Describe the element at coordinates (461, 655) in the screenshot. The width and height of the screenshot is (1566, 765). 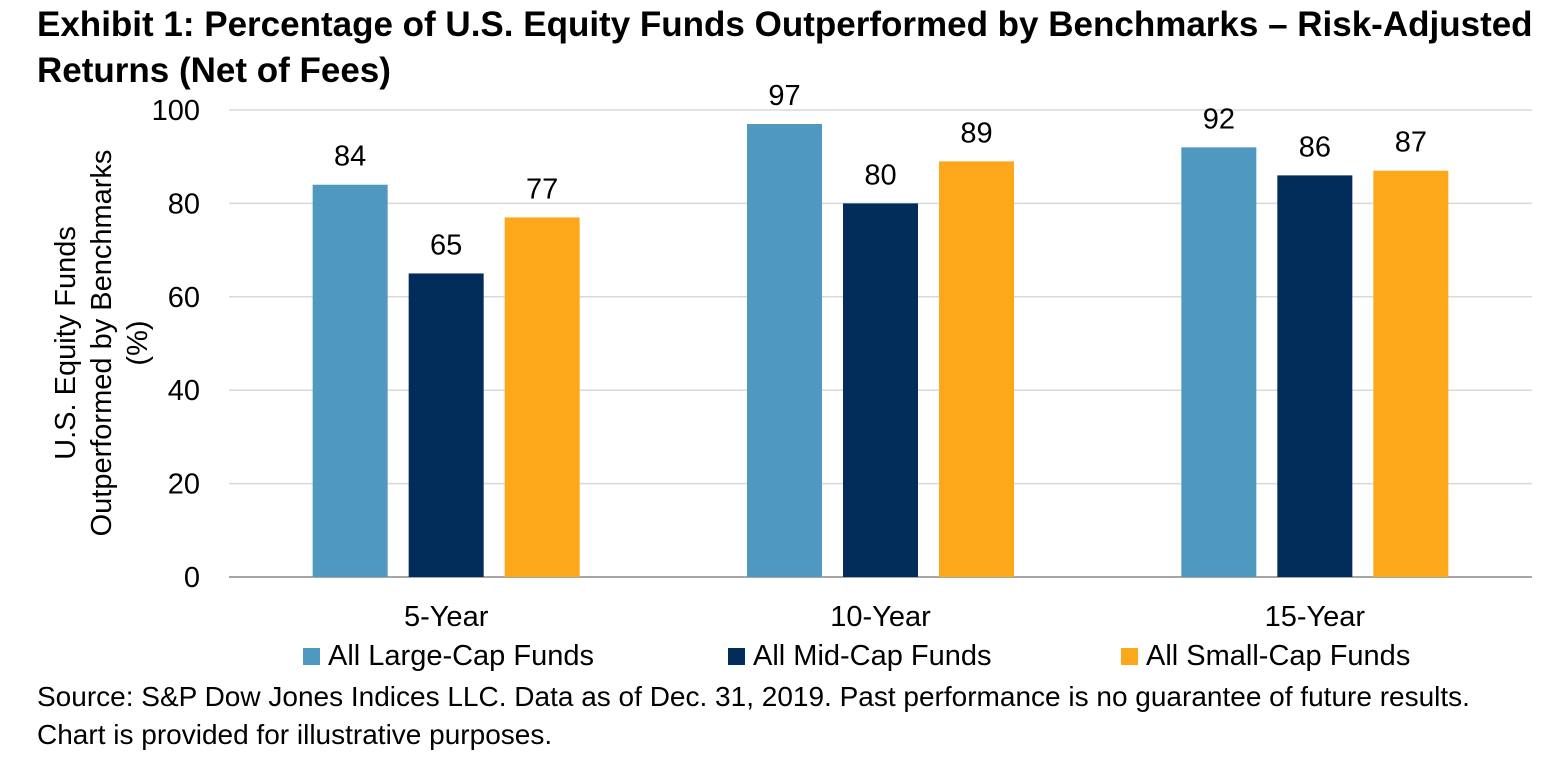
I see `legend-label: All Large-Cap Funds` at that location.